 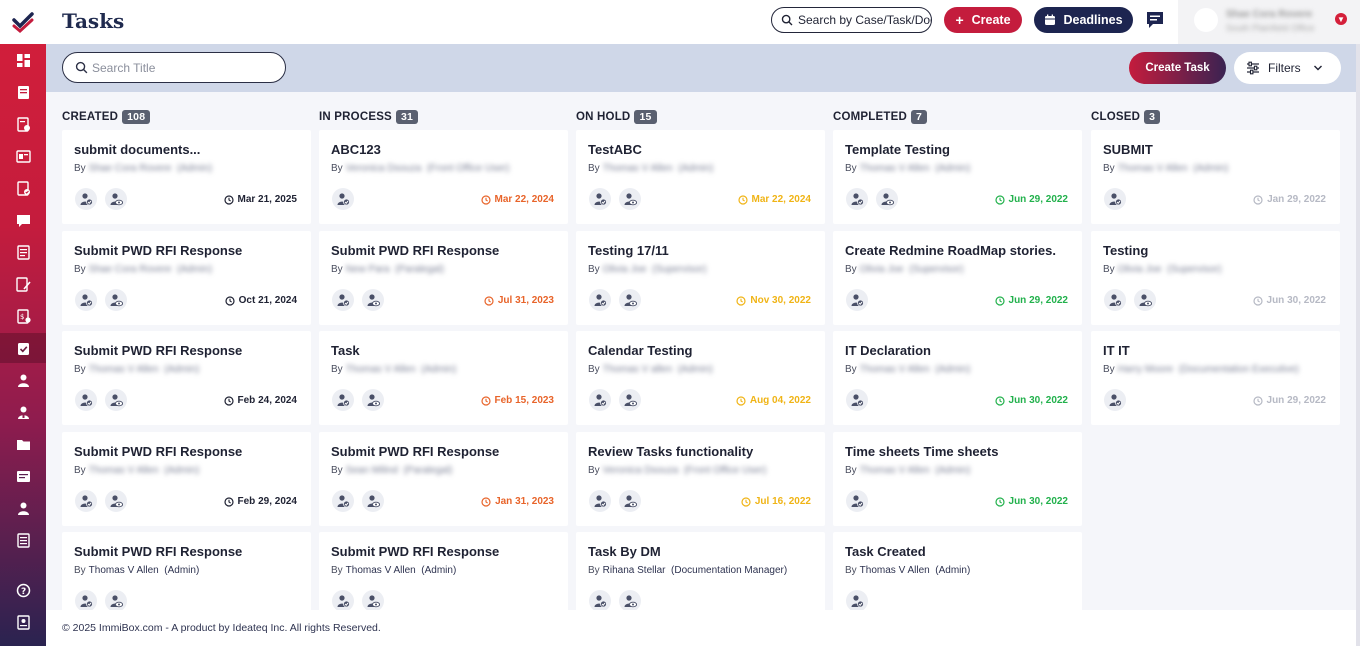 What do you see at coordinates (23, 220) in the screenshot?
I see `messages-icon` at bounding box center [23, 220].